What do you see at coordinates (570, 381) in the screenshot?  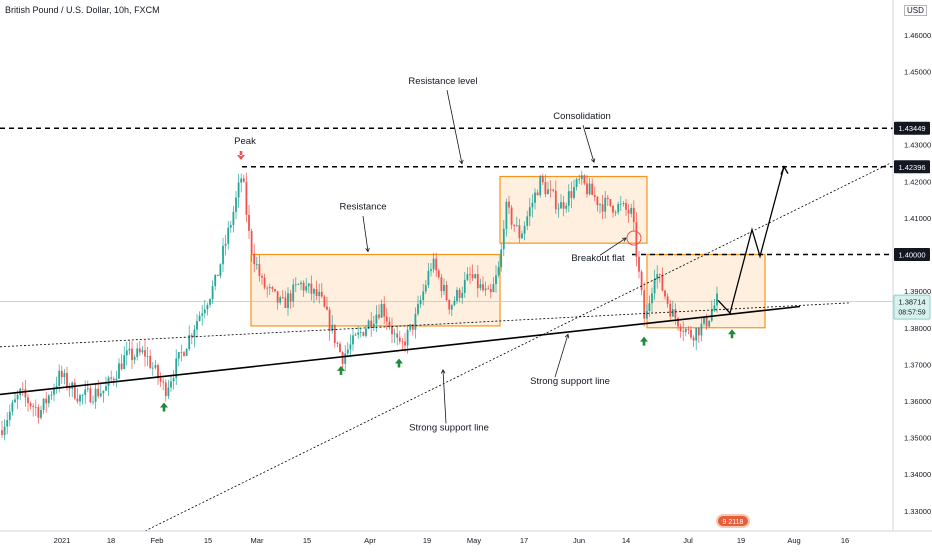 I see `strong-support-line-label-right: Strong support line` at bounding box center [570, 381].